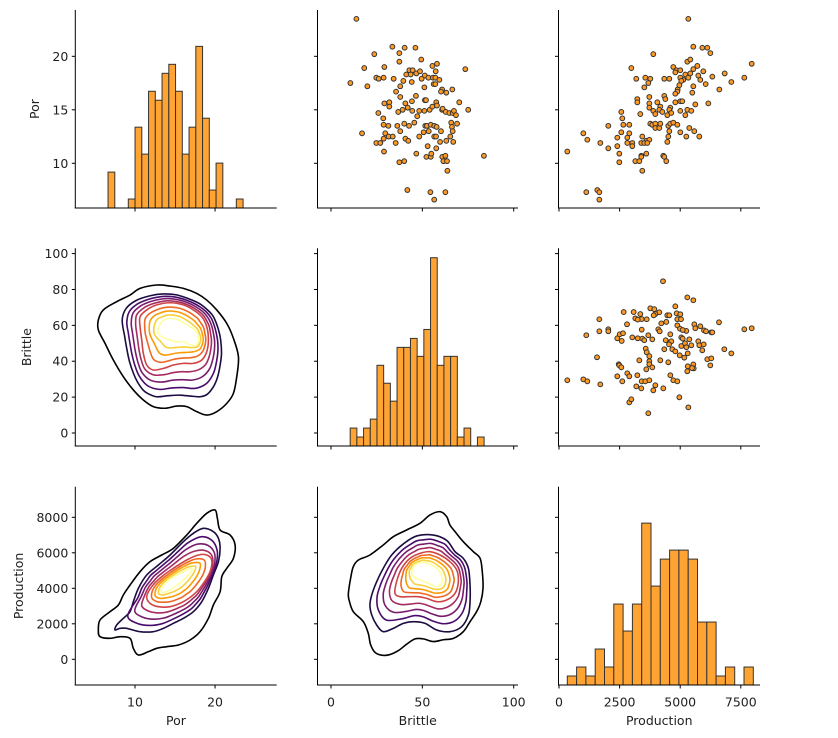 This screenshot has width=838, height=738. Describe the element at coordinates (620, 702) in the screenshot. I see `x-tick-label: 2500` at that location.